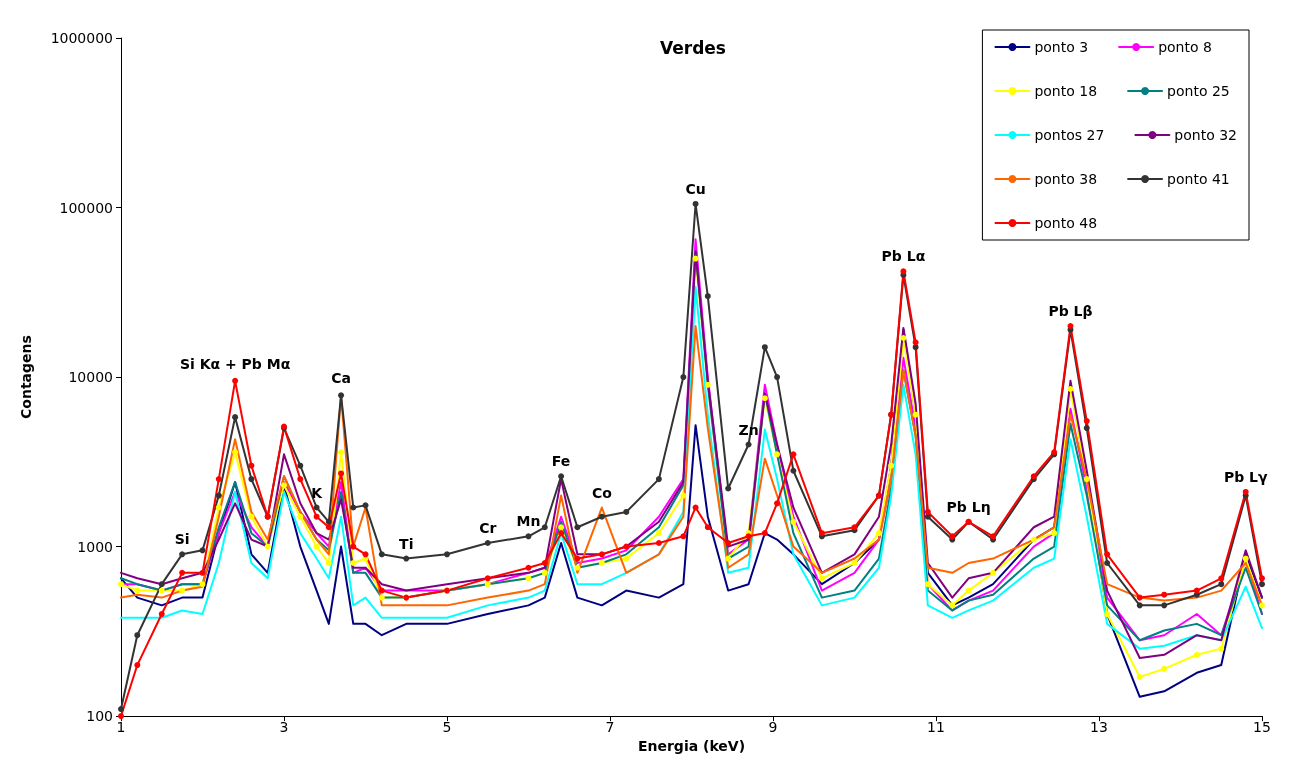 This screenshot has width=1293, height=766. What do you see at coordinates (695, 188) in the screenshot?
I see `annotation: Cu` at bounding box center [695, 188].